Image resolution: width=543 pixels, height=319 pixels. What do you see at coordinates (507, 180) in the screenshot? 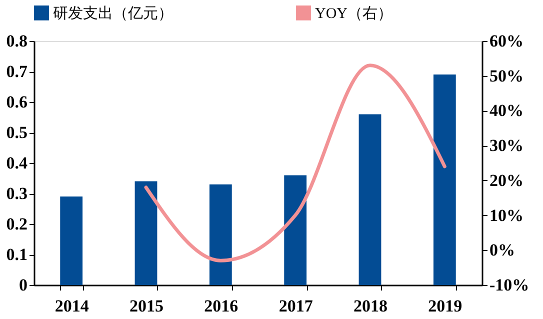
I see `y2-tick-label: 20%` at bounding box center [507, 180].